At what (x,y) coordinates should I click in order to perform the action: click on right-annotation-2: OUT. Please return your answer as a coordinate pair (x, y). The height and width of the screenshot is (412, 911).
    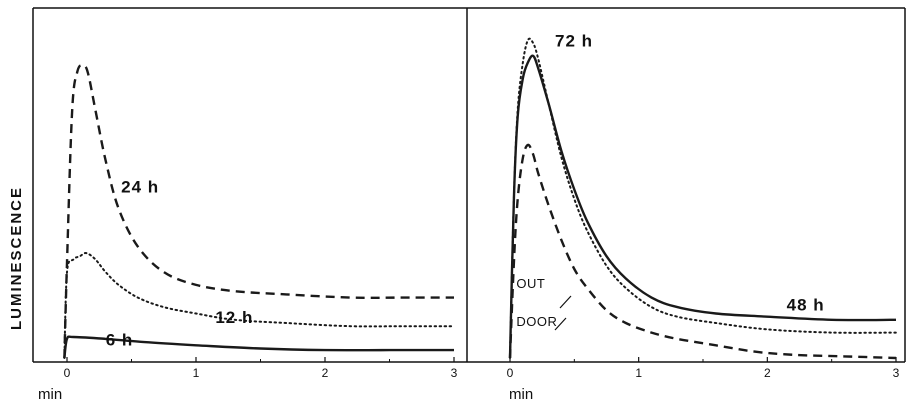
    Looking at the image, I should click on (530, 283).